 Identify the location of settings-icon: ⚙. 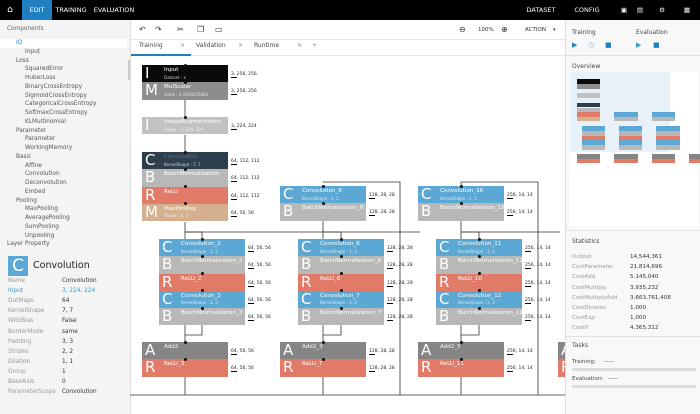
(662, 10).